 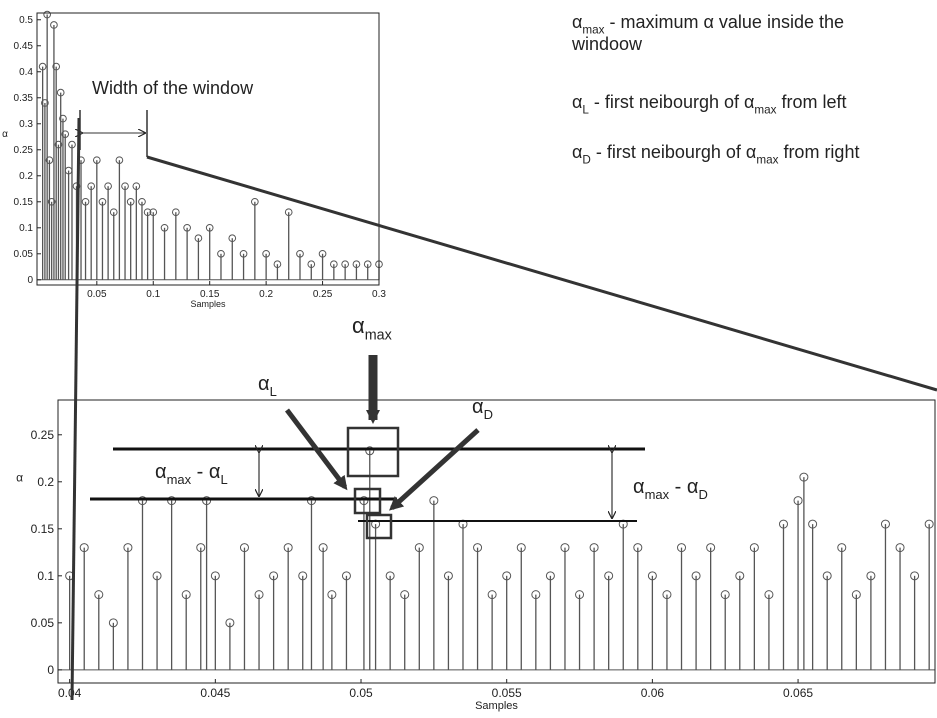 What do you see at coordinates (379, 294) in the screenshot?
I see `x-tick-label: 0.3` at bounding box center [379, 294].